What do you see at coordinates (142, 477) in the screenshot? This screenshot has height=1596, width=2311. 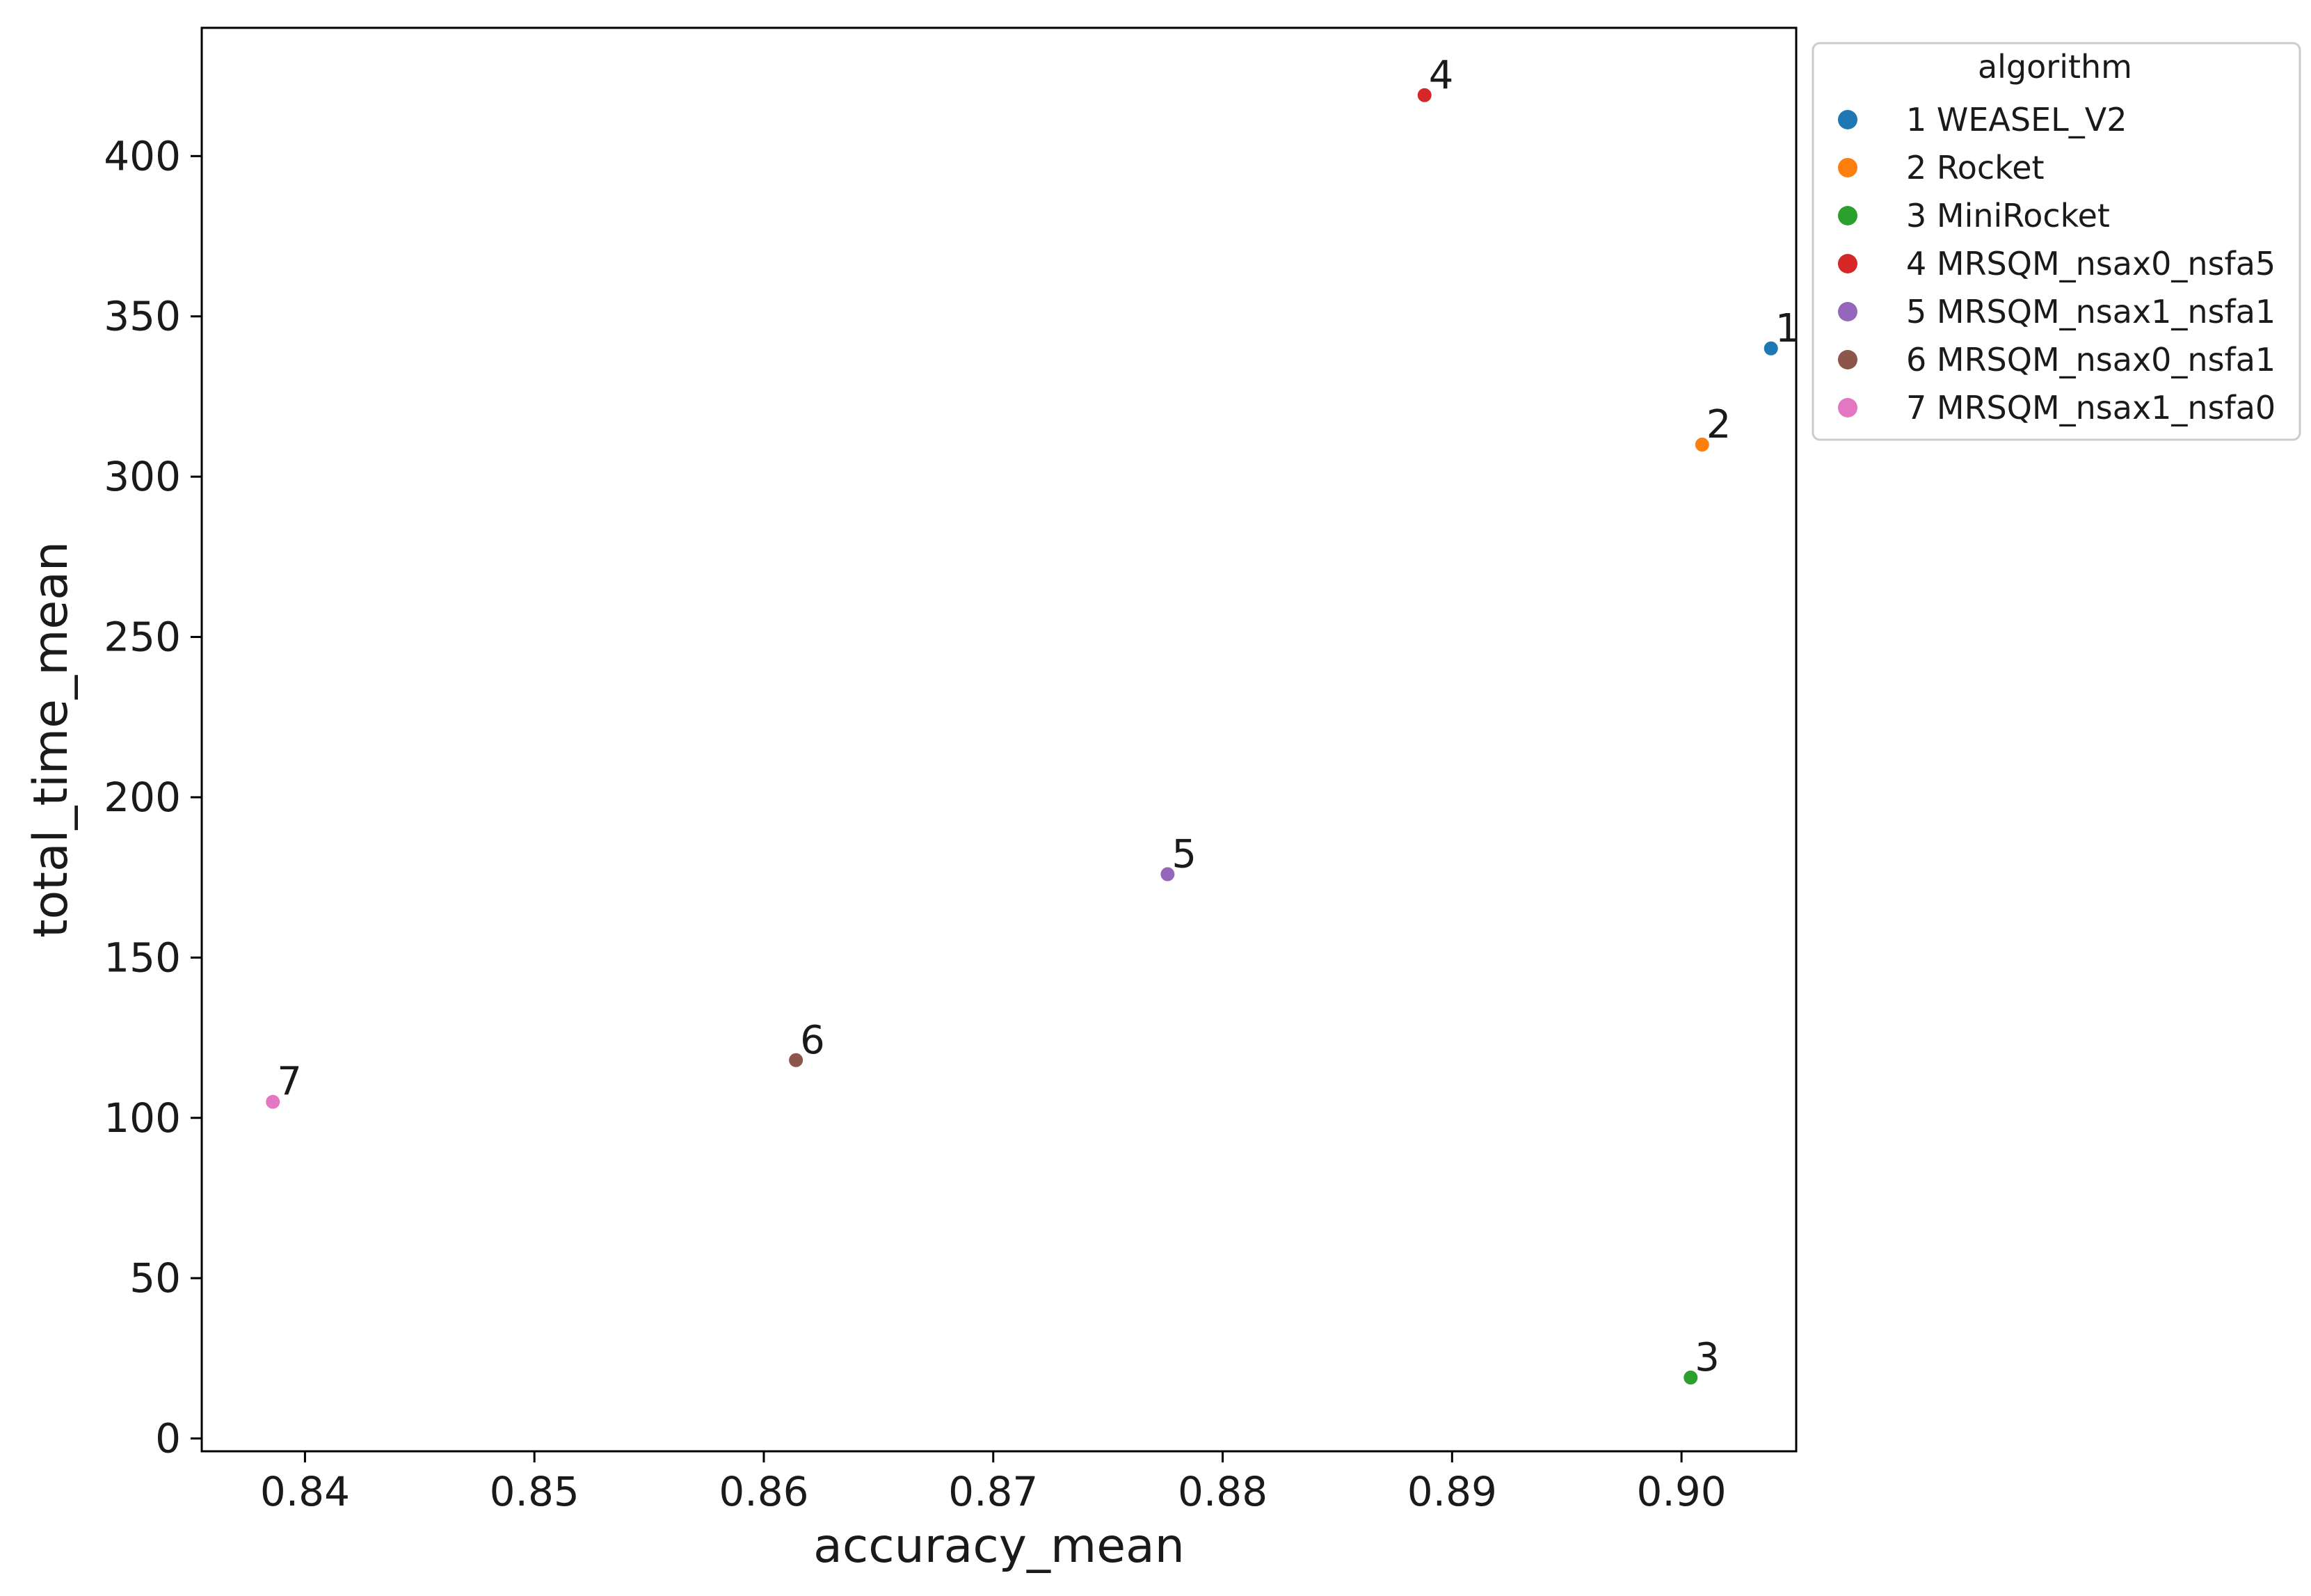 I see `y-tick-label: 300` at bounding box center [142, 477].